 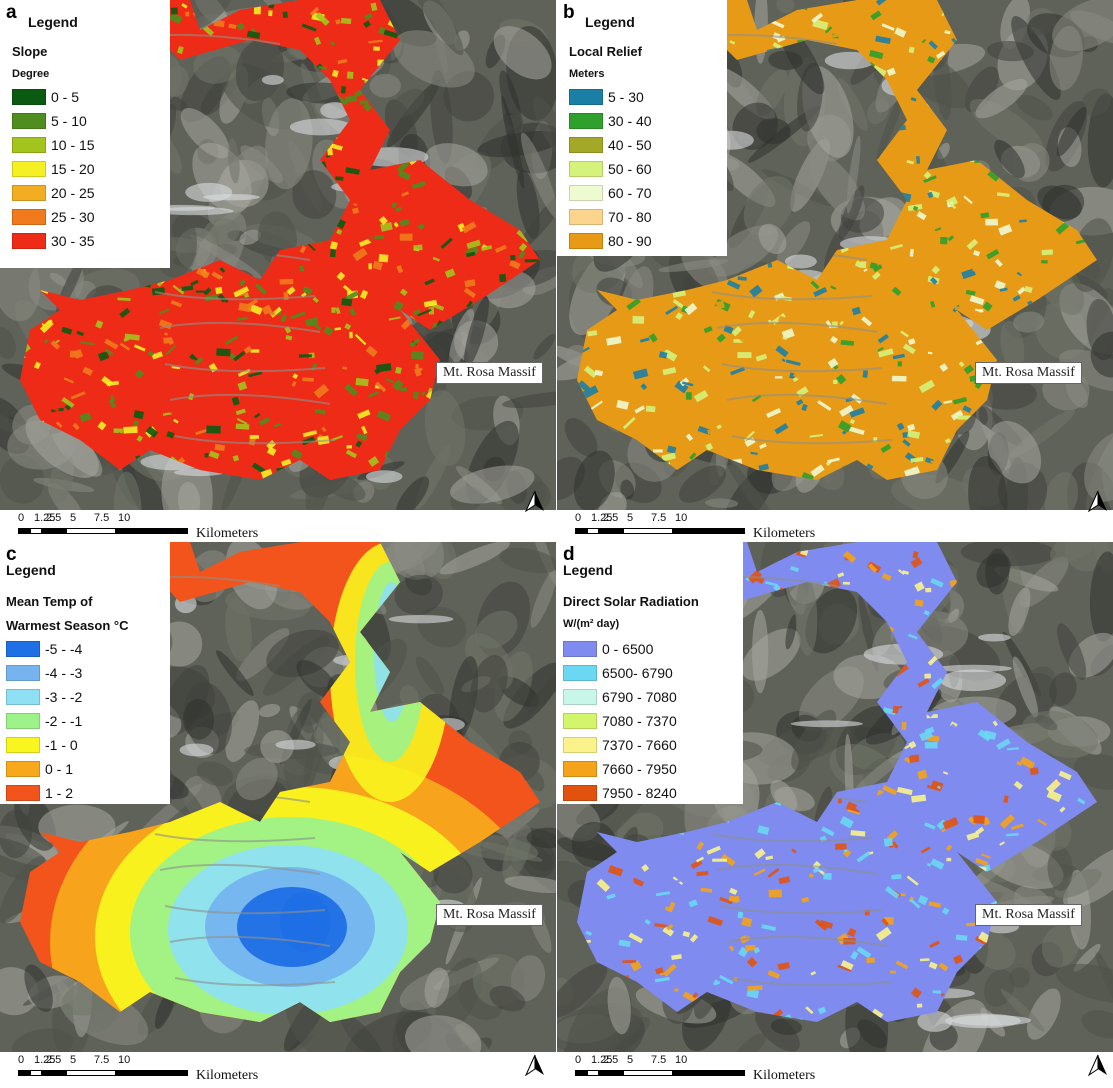 I want to click on legend-item-label: -4 - -3, so click(x=63, y=673).